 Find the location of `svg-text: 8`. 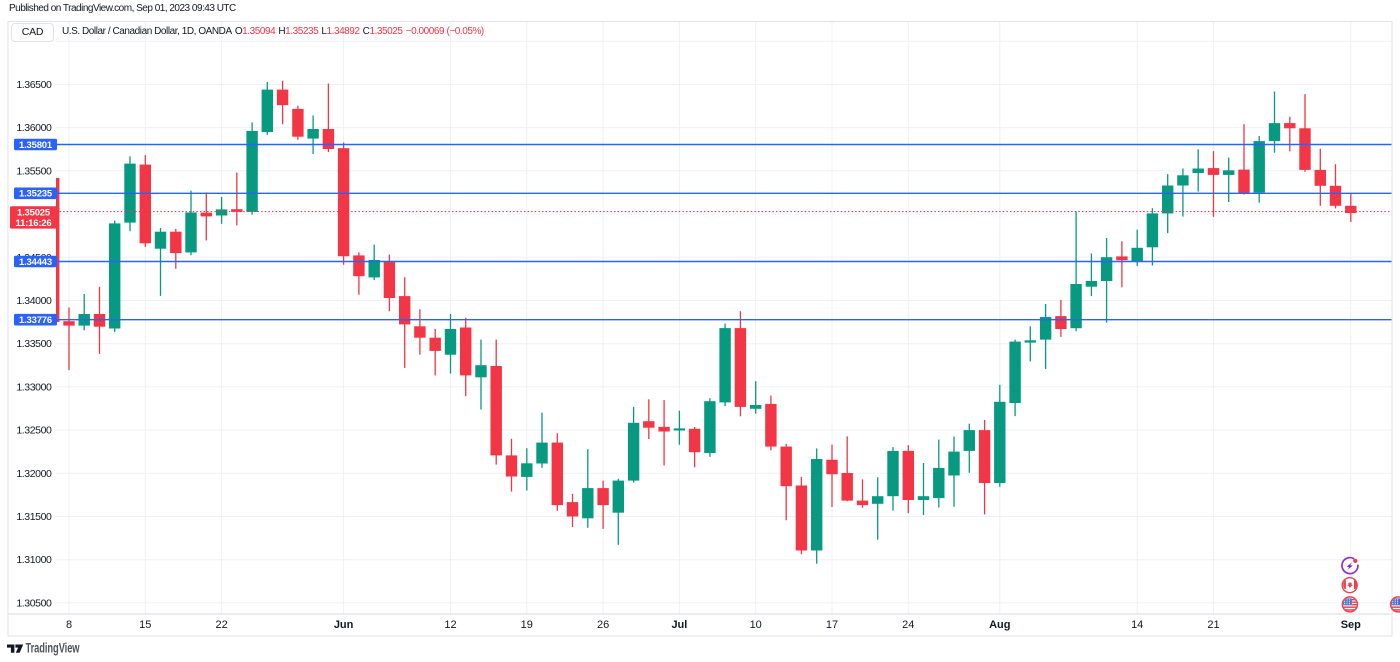

svg-text: 8 is located at coordinates (69, 625).